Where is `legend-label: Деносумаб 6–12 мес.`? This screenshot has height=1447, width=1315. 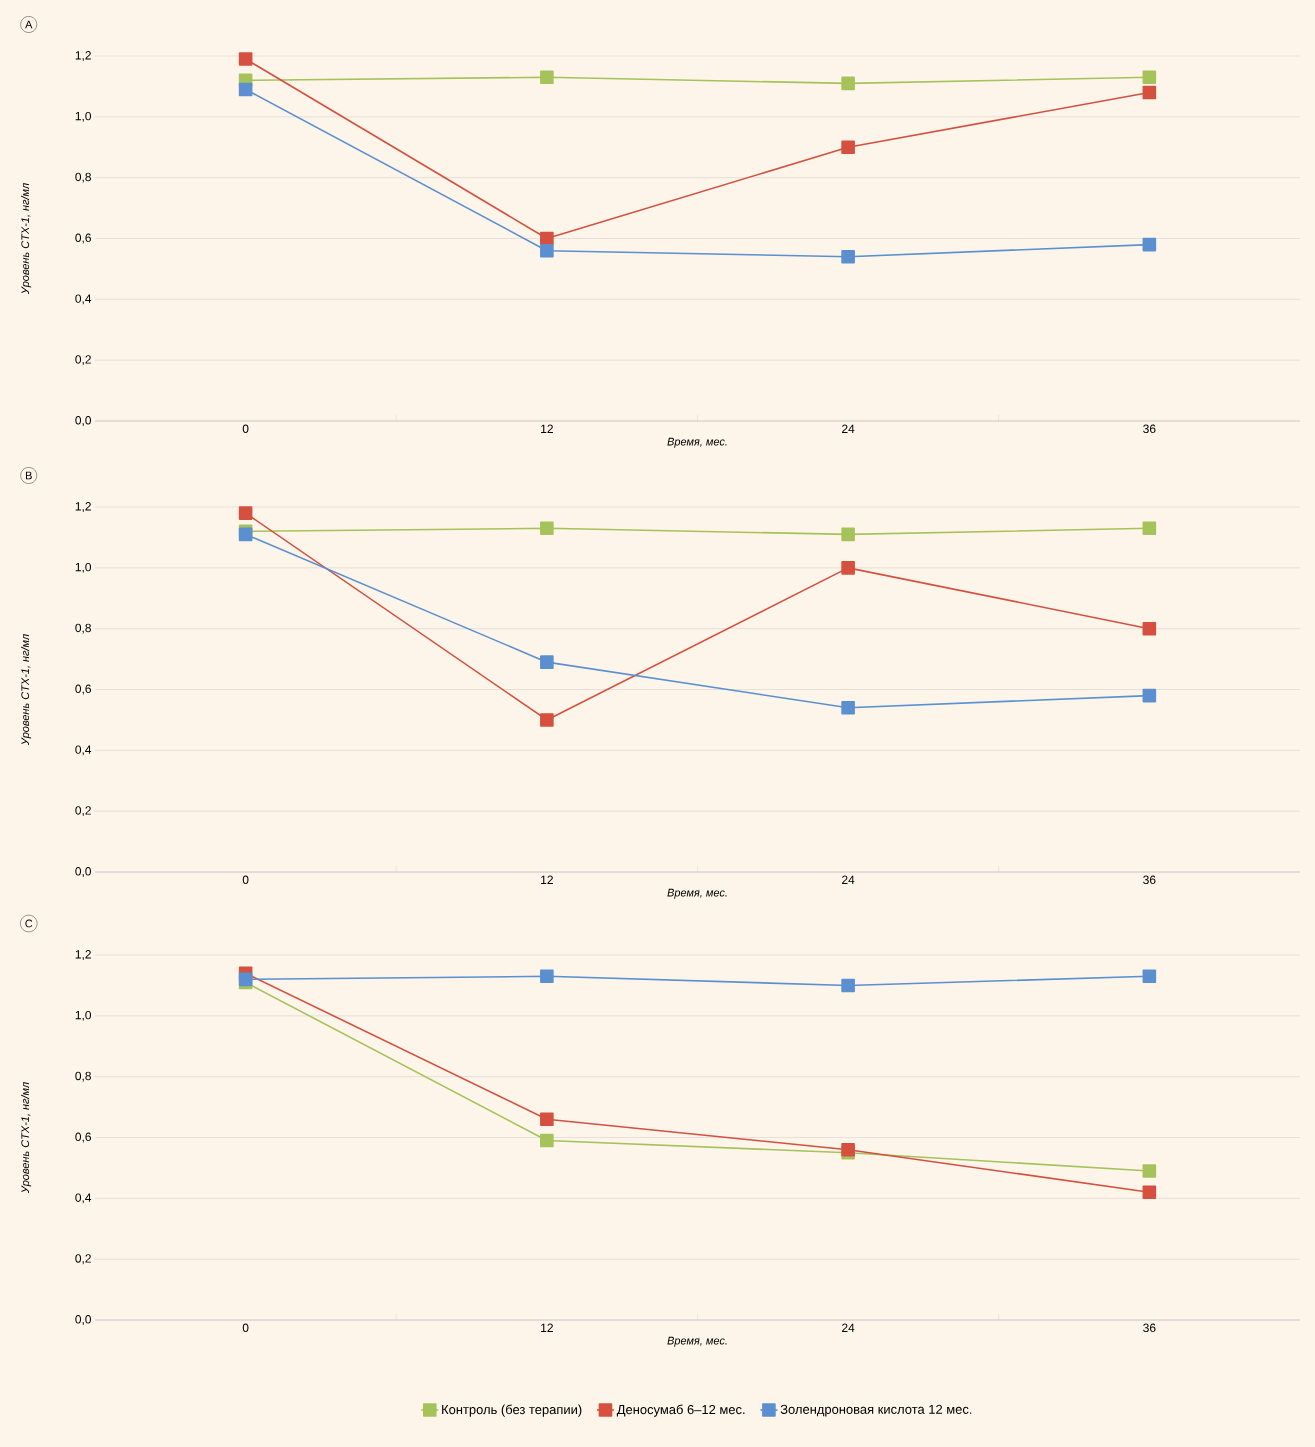 legend-label: Деносумаб 6–12 мес. is located at coordinates (680, 1410).